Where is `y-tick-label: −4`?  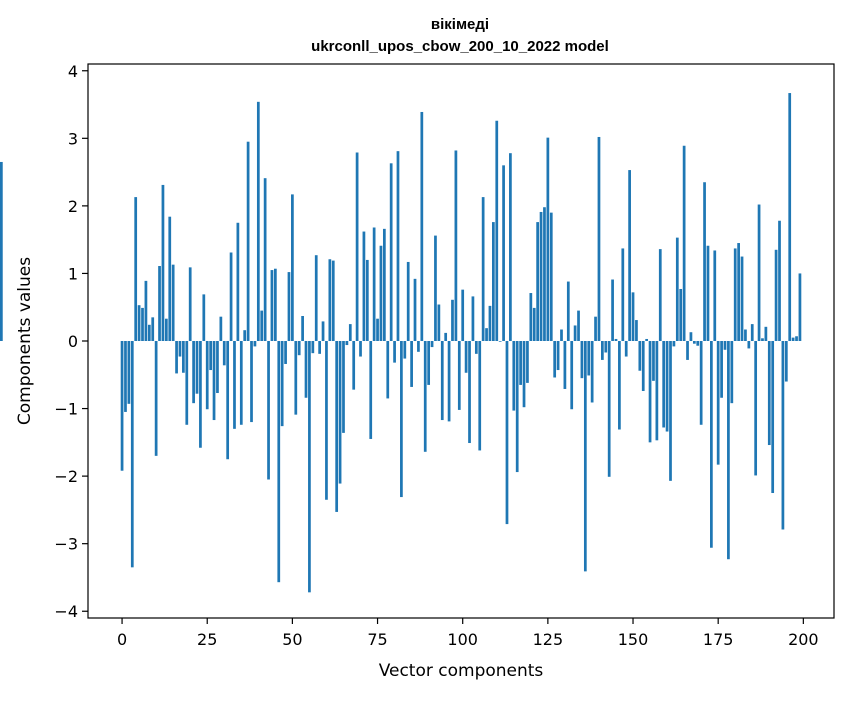
y-tick-label: −4 is located at coordinates (66, 611).